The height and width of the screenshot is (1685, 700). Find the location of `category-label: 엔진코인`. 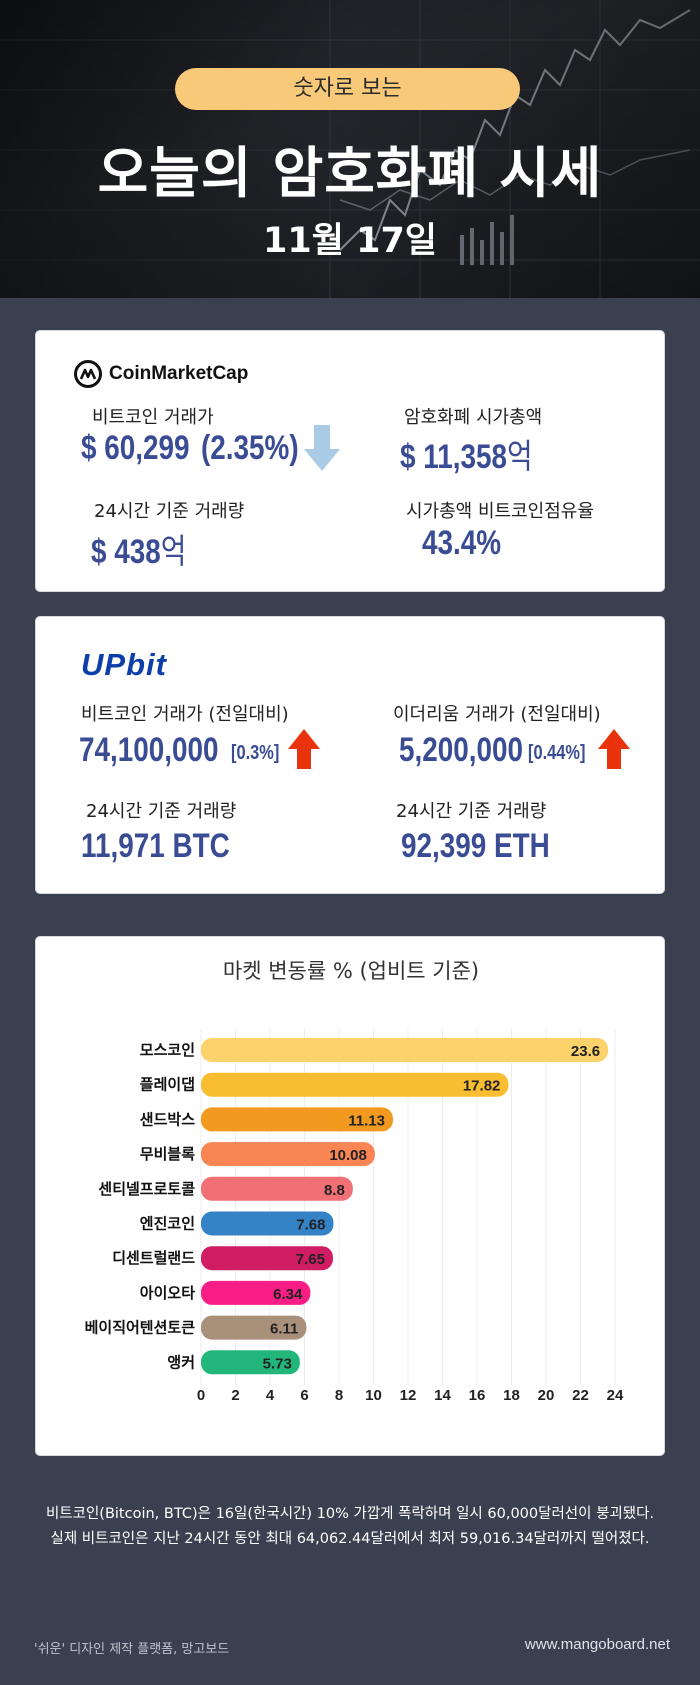

category-label: 엔진코인 is located at coordinates (167, 1224).